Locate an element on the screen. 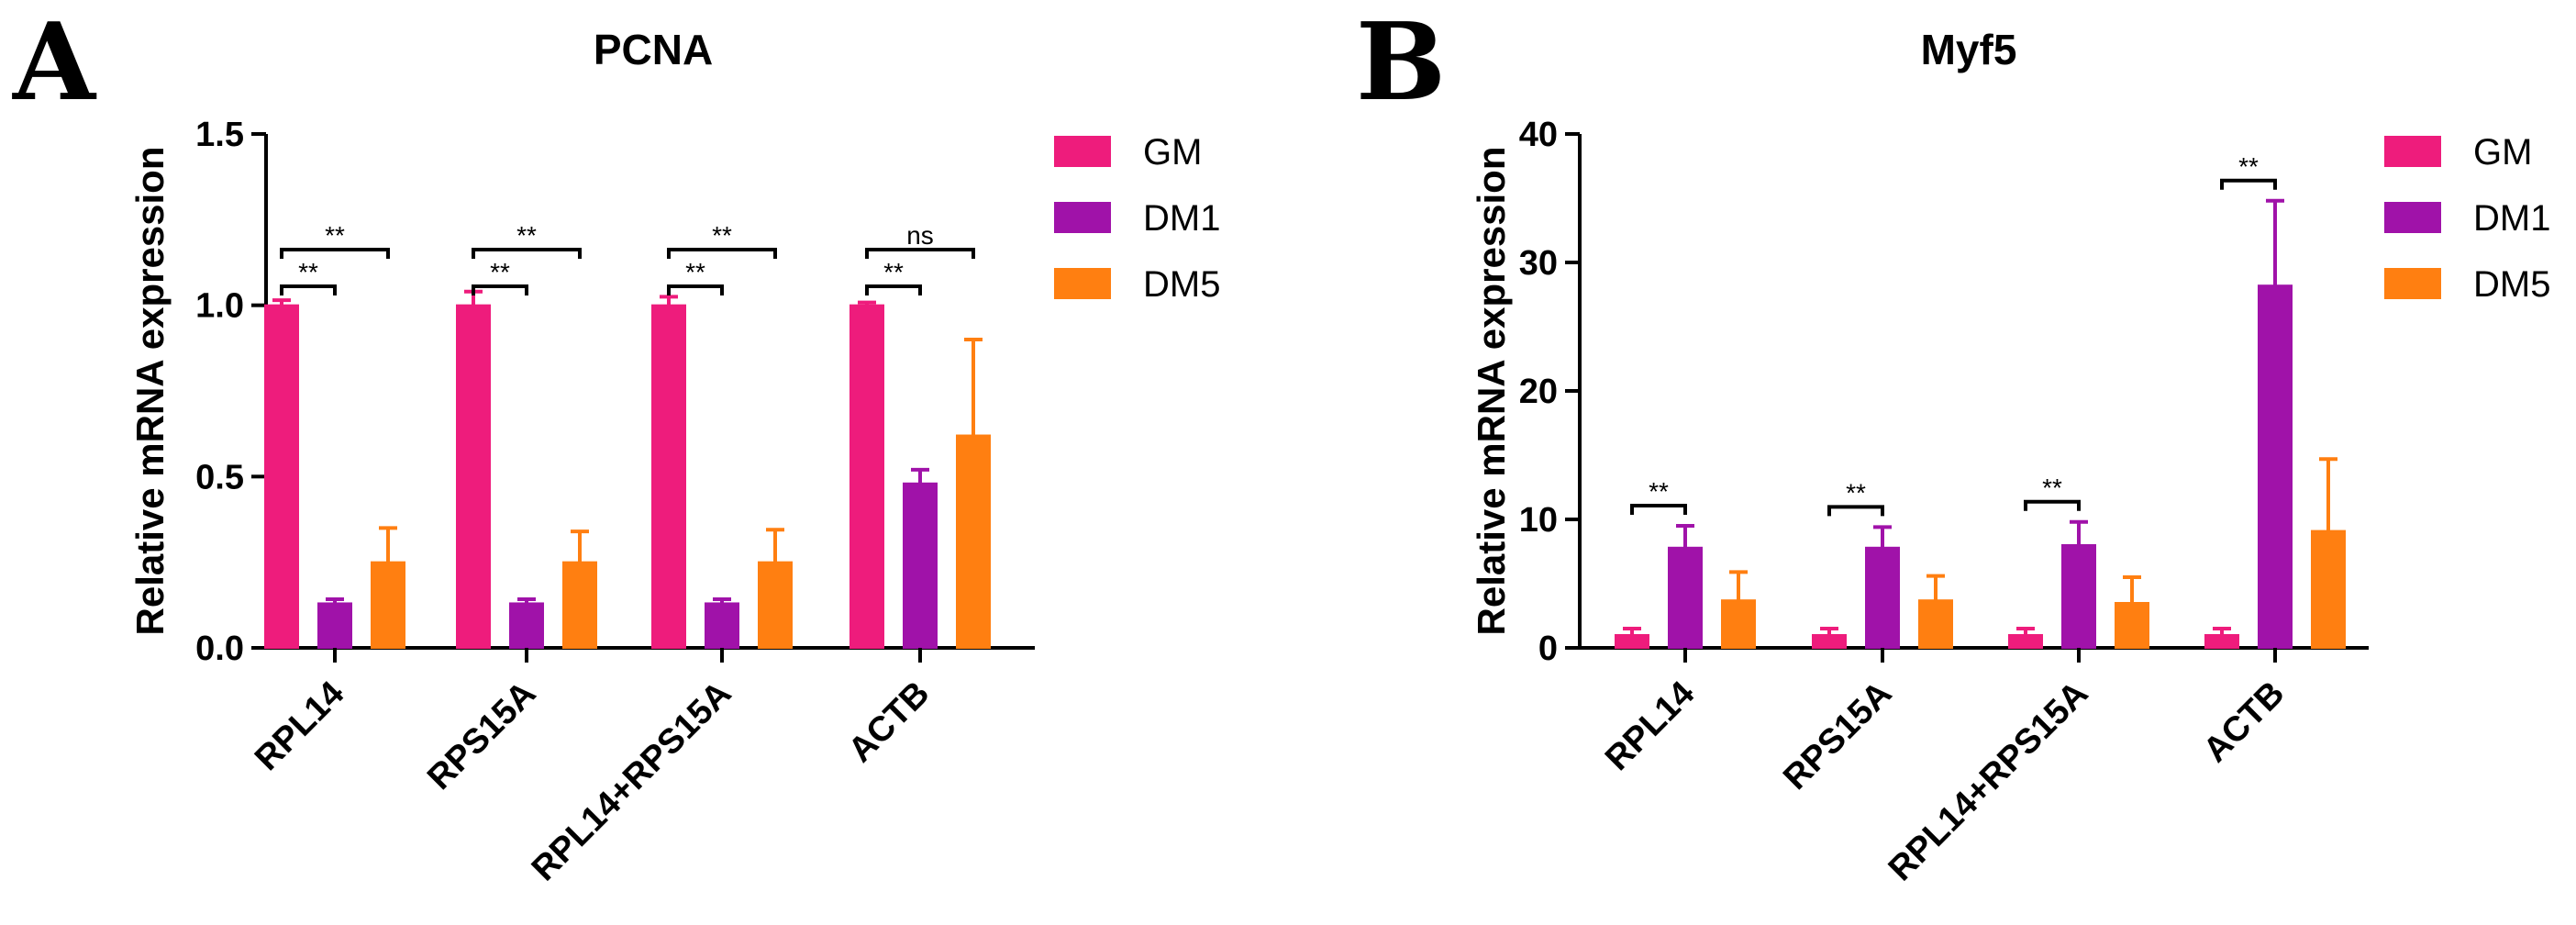 This screenshot has height=925, width=2576. y-axis-label-b: Relative mRNA expression is located at coordinates (1491, 391).